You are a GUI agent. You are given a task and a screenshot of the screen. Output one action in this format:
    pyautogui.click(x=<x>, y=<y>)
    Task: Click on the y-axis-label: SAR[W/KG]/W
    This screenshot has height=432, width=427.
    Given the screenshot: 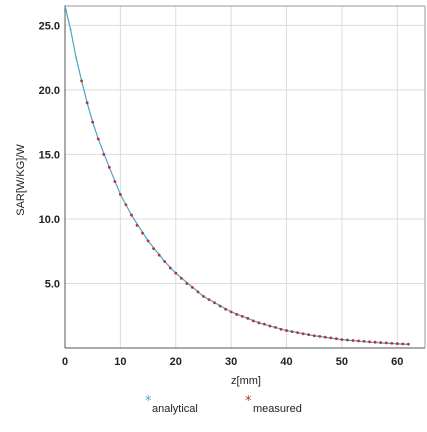 What is the action you would take?
    pyautogui.click(x=21, y=180)
    